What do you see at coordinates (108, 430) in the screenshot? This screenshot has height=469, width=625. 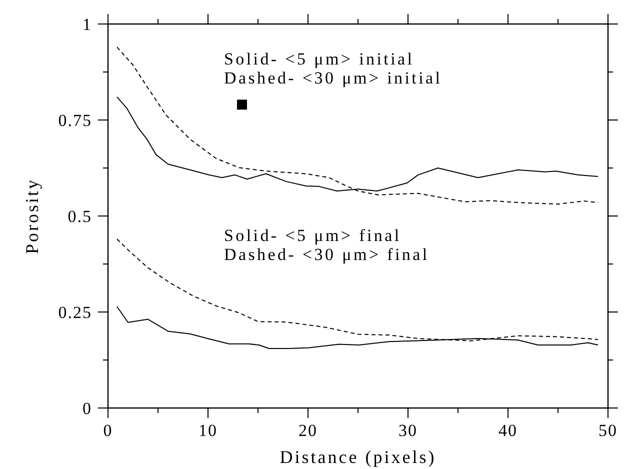 I see `x-tick-label: 0` at bounding box center [108, 430].